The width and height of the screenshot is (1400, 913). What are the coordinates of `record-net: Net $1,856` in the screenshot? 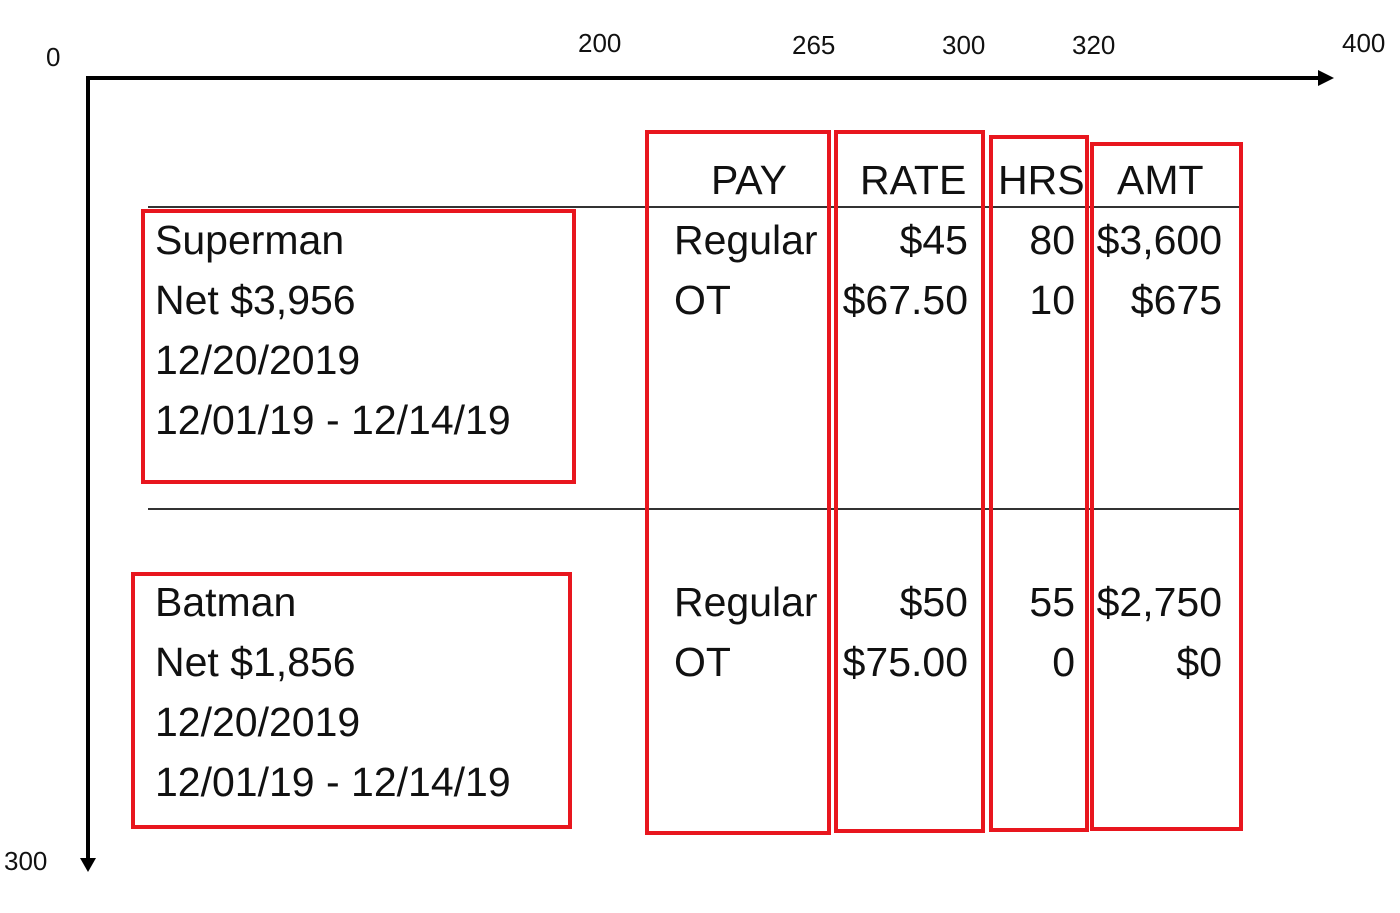 It's located at (255, 662).